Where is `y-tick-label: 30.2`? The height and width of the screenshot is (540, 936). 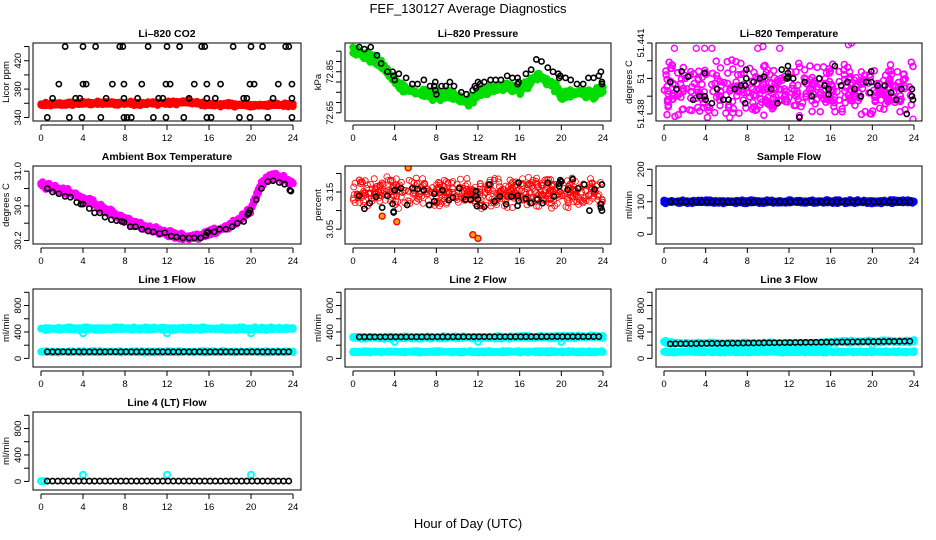
y-tick-label: 30.2 is located at coordinates (18, 240).